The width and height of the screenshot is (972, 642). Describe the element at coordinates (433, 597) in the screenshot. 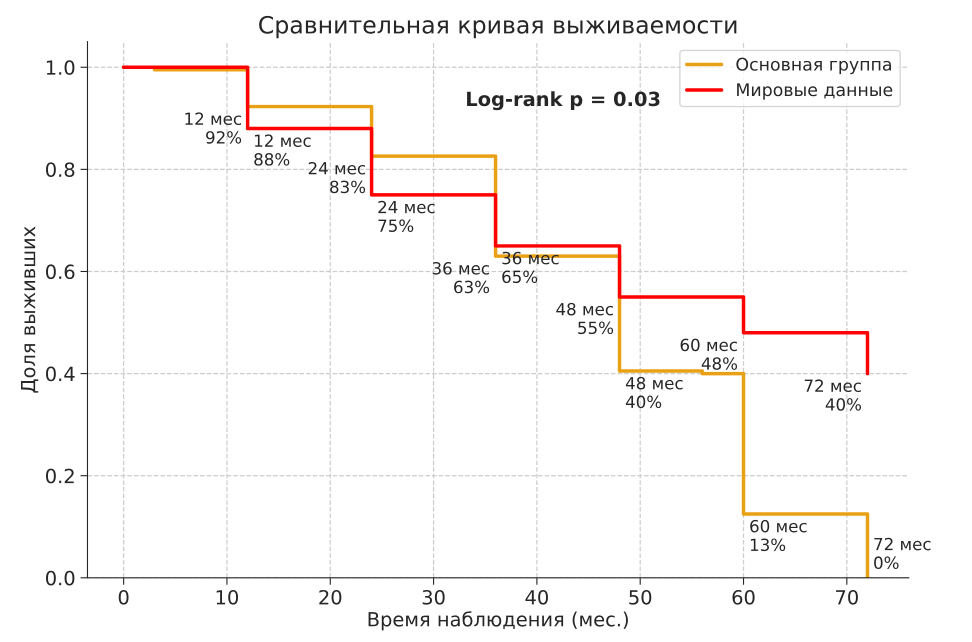

I see `x-tick-label: 30` at that location.